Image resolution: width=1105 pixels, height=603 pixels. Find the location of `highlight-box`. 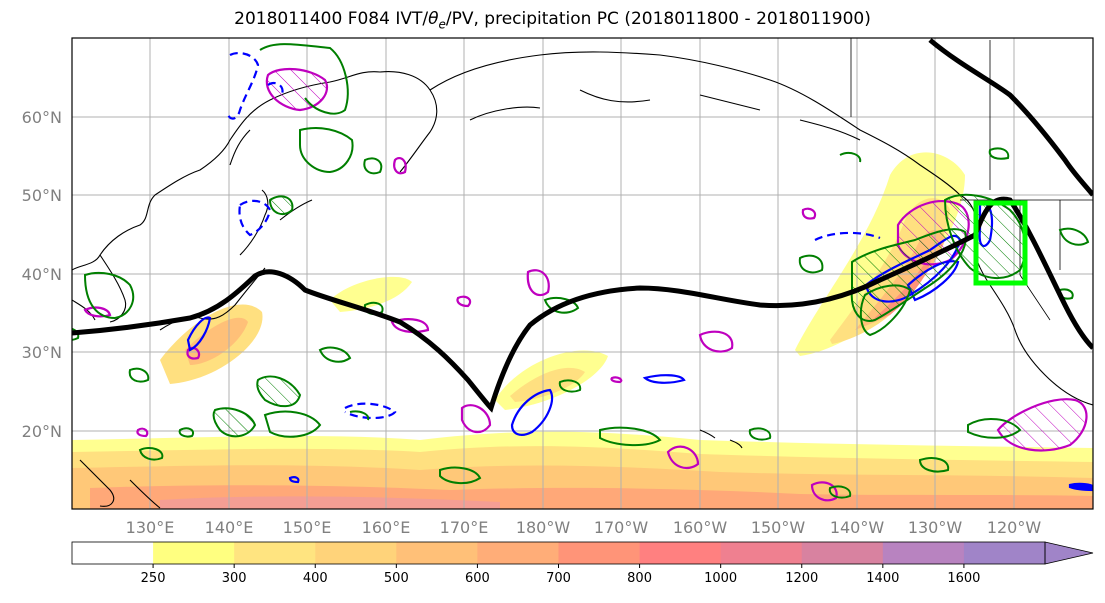

highlight-box is located at coordinates (1000, 243).